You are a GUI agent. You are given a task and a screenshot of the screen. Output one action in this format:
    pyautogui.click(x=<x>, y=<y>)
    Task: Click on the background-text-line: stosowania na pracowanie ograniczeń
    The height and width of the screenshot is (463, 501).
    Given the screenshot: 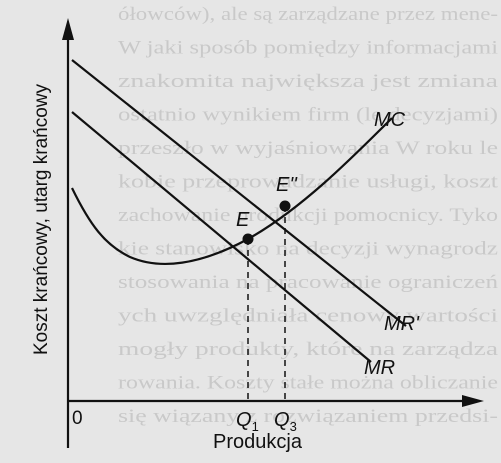 What is the action you would take?
    pyautogui.click(x=308, y=282)
    